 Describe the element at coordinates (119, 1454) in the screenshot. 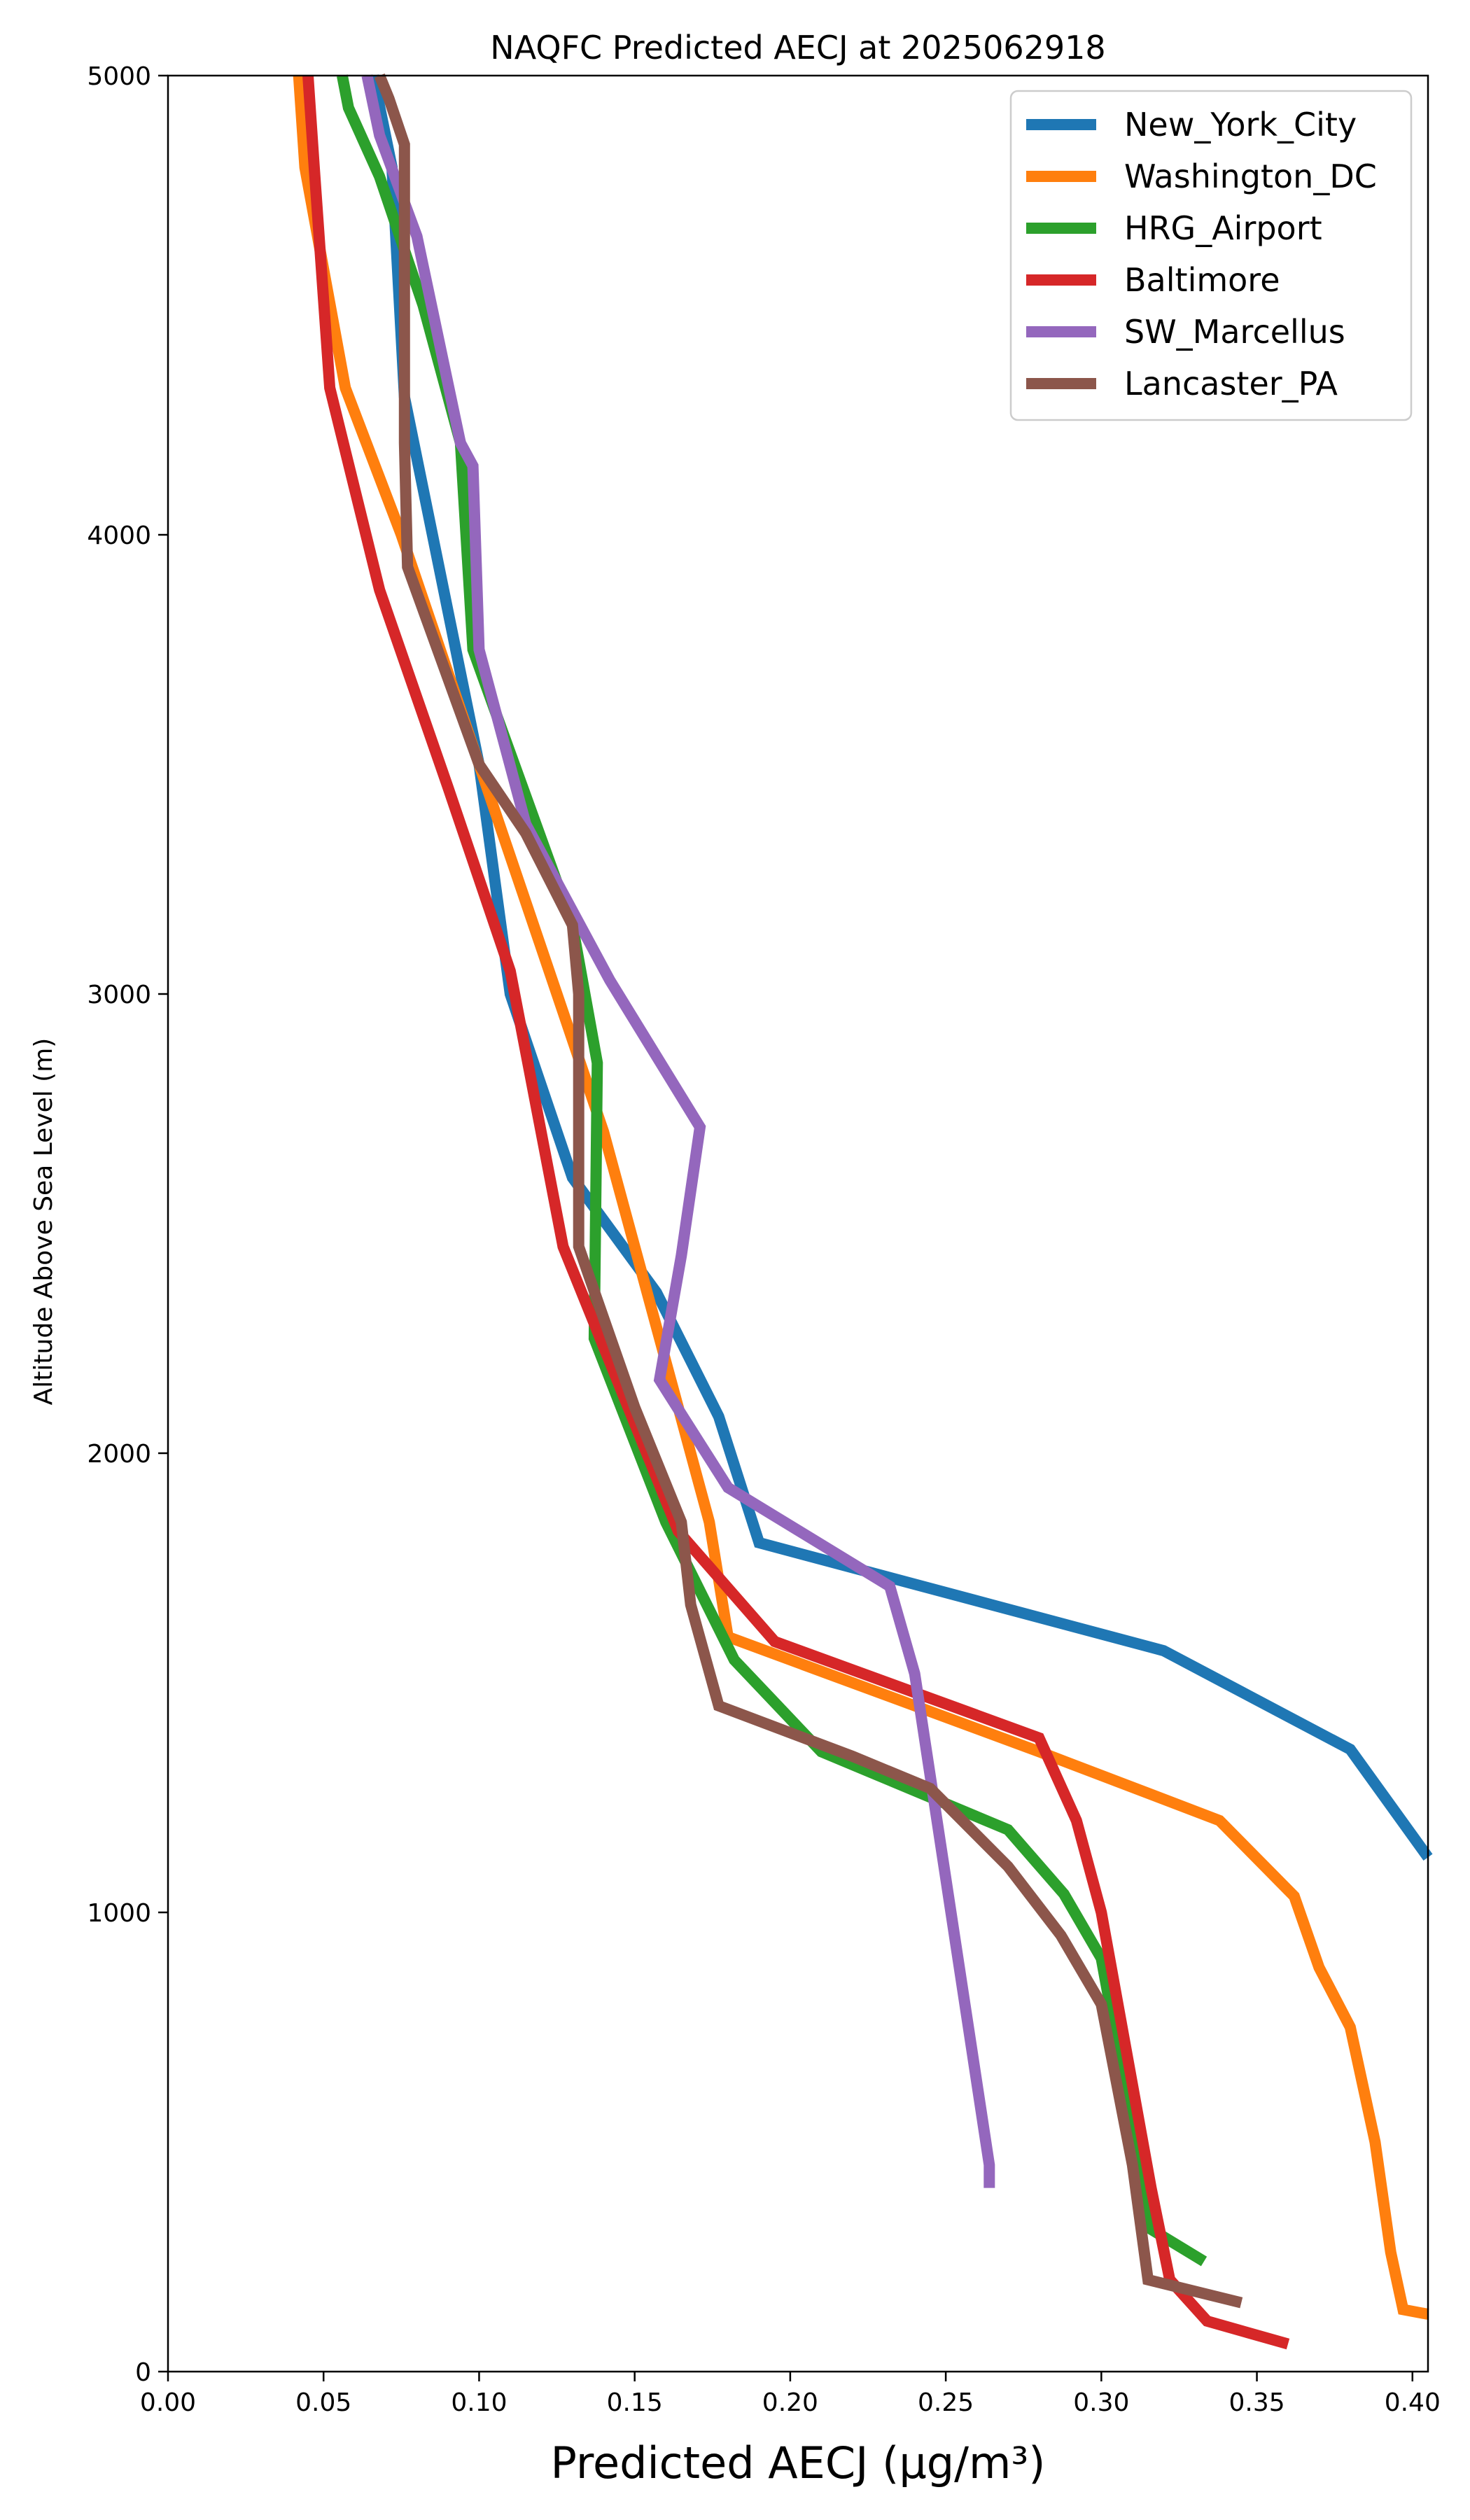

I see `y-tick-label: 2000` at that location.